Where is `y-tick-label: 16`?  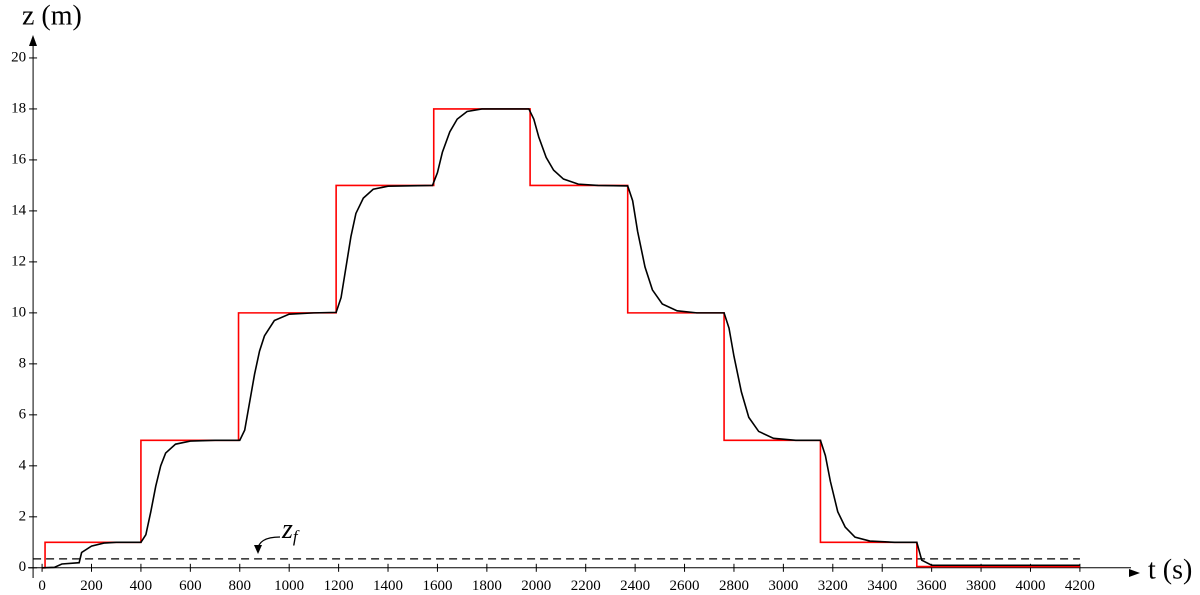 y-tick-label: 16 is located at coordinates (19, 159).